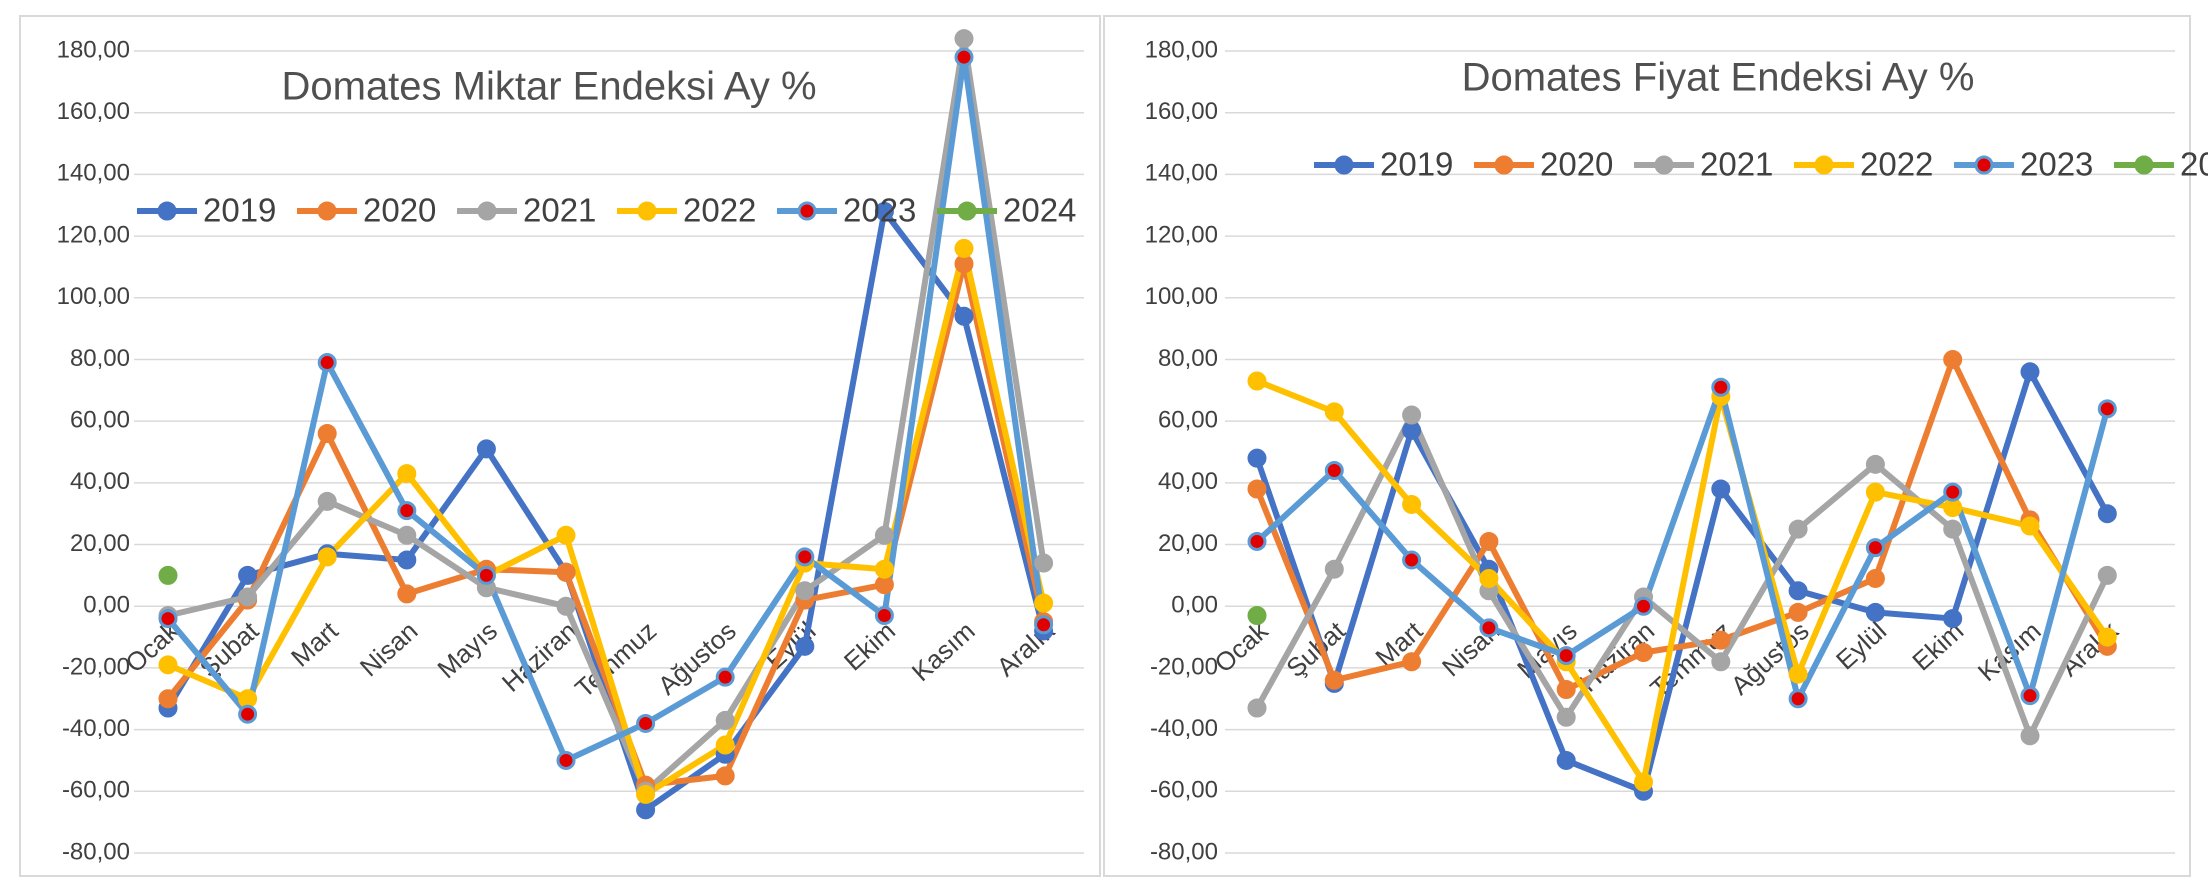  Describe the element at coordinates (96, 728) in the screenshot. I see `y-tick-label: -40,00` at that location.